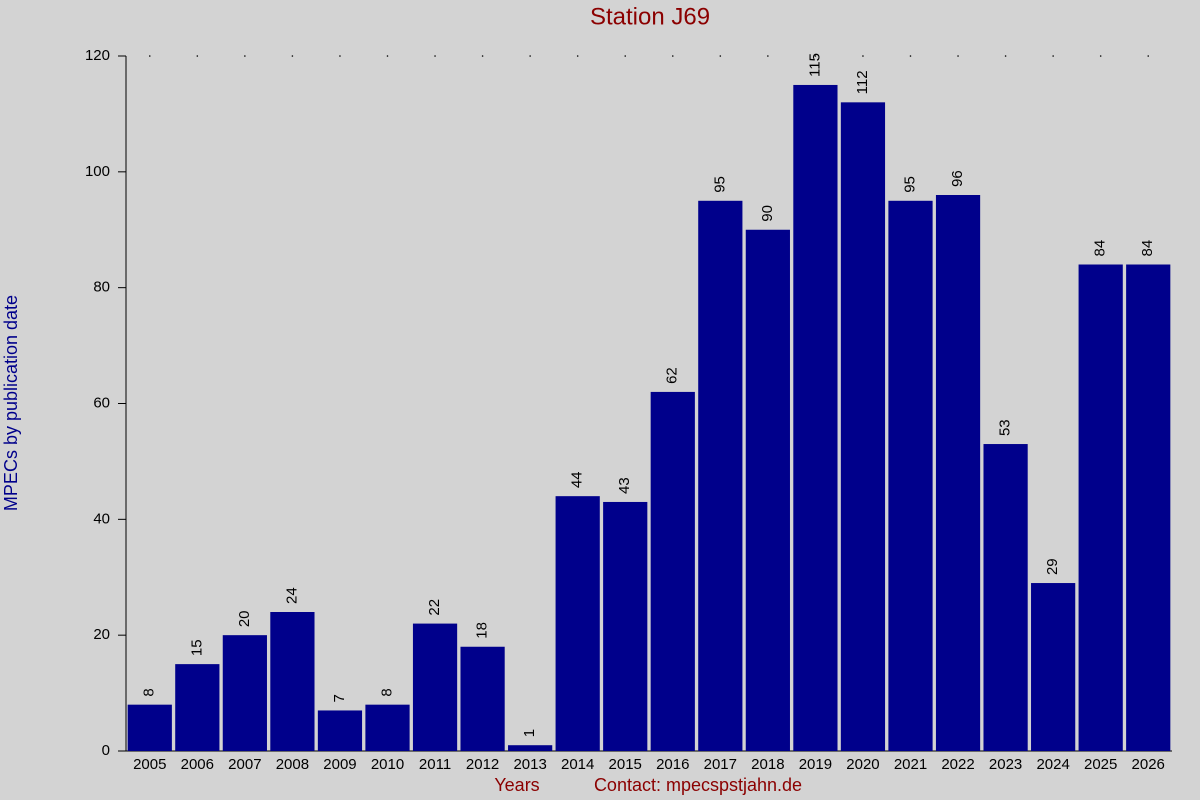 The image size is (1200, 800). Describe the element at coordinates (720, 764) in the screenshot. I see `x-tick-label: 2017` at that location.